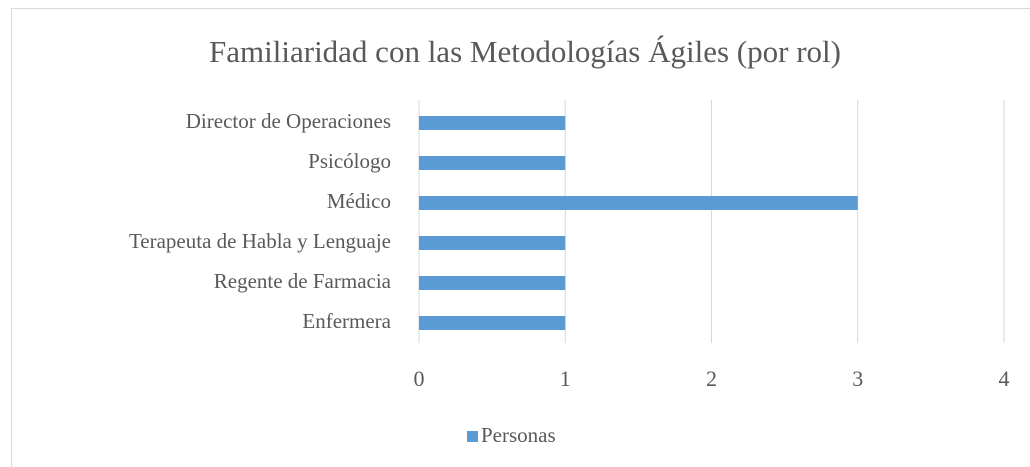 The height and width of the screenshot is (467, 1030). I want to click on y-tick-label: Psicólogo, so click(349, 161).